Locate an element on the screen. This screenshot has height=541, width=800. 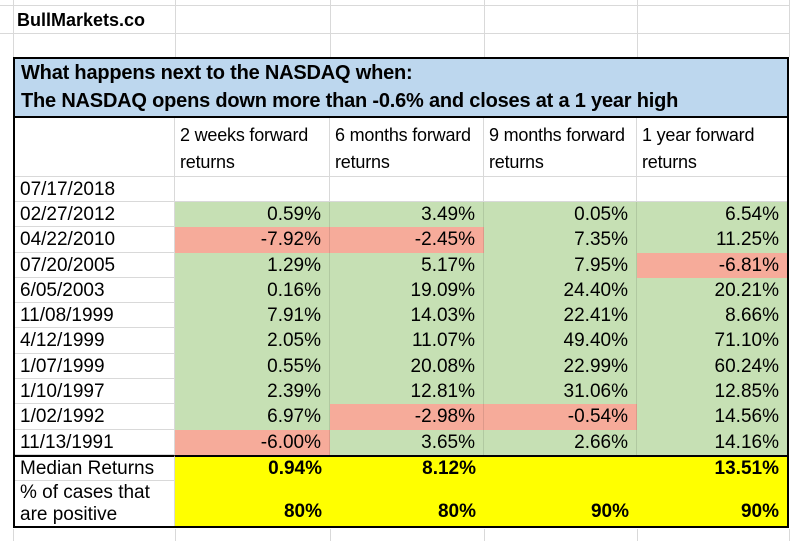
value-cell: 0.59% is located at coordinates (252, 215).